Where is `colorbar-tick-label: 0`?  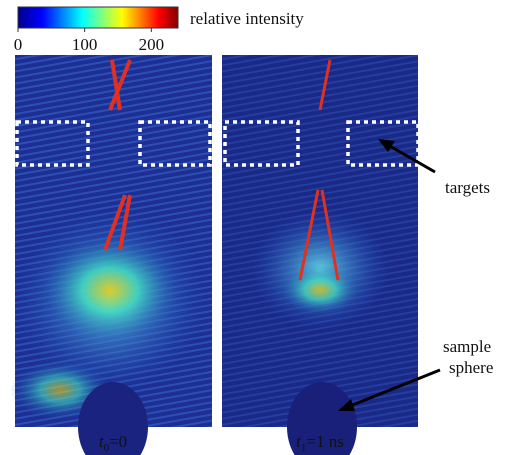 colorbar-tick-label: 0 is located at coordinates (18, 44).